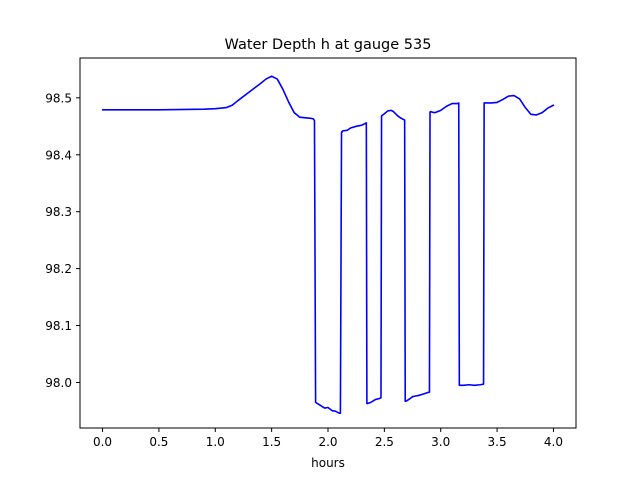 This screenshot has height=484, width=640. Describe the element at coordinates (58, 326) in the screenshot. I see `y-tick-label: 98.1` at that location.